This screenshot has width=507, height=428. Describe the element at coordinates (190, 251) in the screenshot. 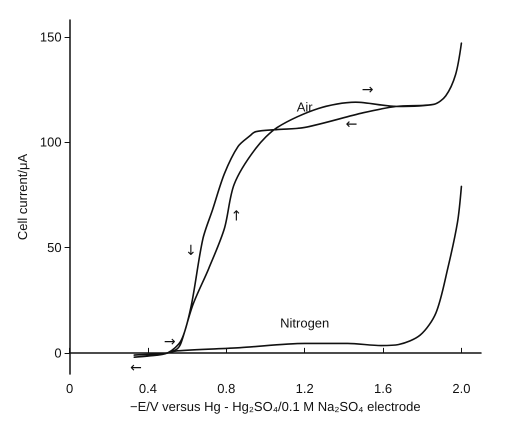

I see `annotation: ↓` at that location.